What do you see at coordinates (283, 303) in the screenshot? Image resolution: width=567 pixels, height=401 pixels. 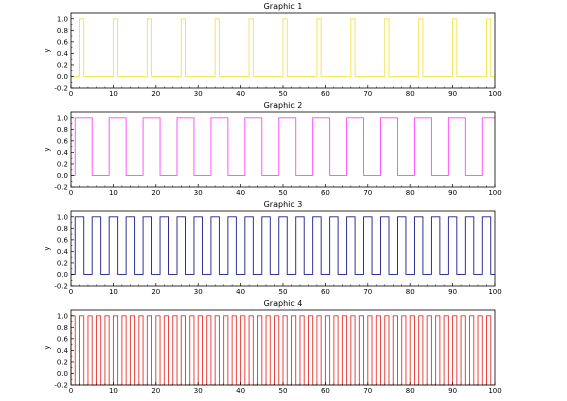 I see `chart-title: Graphic 4` at bounding box center [283, 303].